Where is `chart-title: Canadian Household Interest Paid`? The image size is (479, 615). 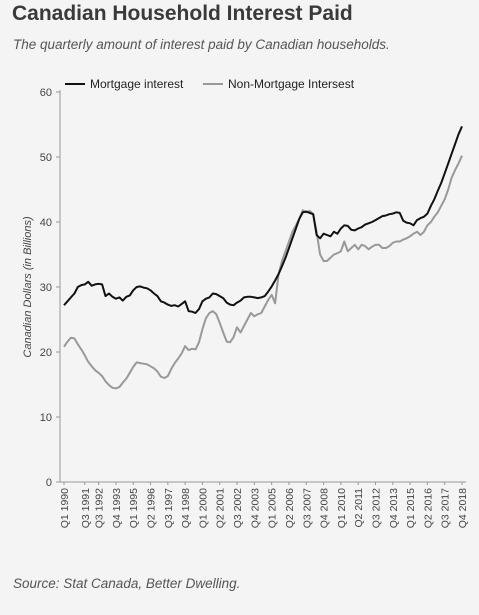
chart-title: Canadian Household Interest Paid is located at coordinates (182, 13).